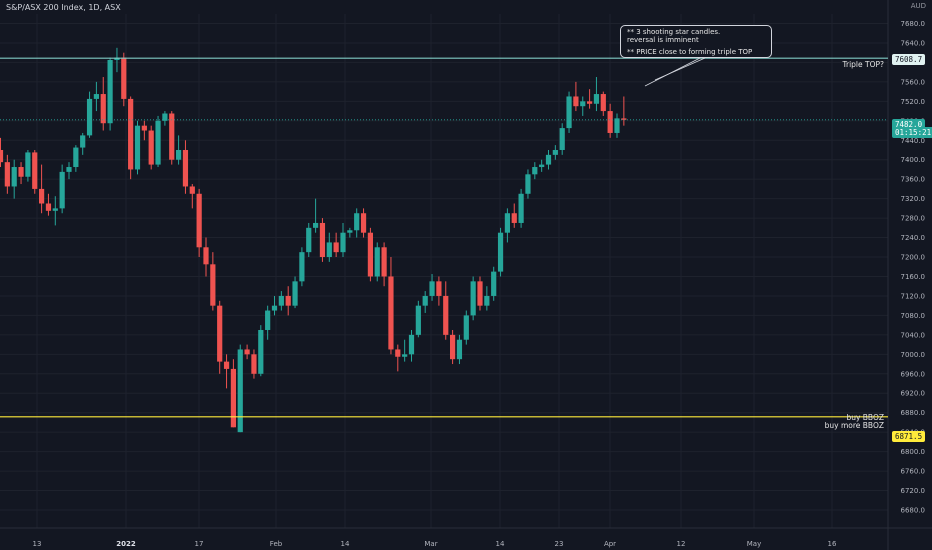 Image resolution: width=932 pixels, height=550 pixels. Describe the element at coordinates (854, 425) in the screenshot. I see `buy-more-bboz-label: buy more BBOZ` at that location.